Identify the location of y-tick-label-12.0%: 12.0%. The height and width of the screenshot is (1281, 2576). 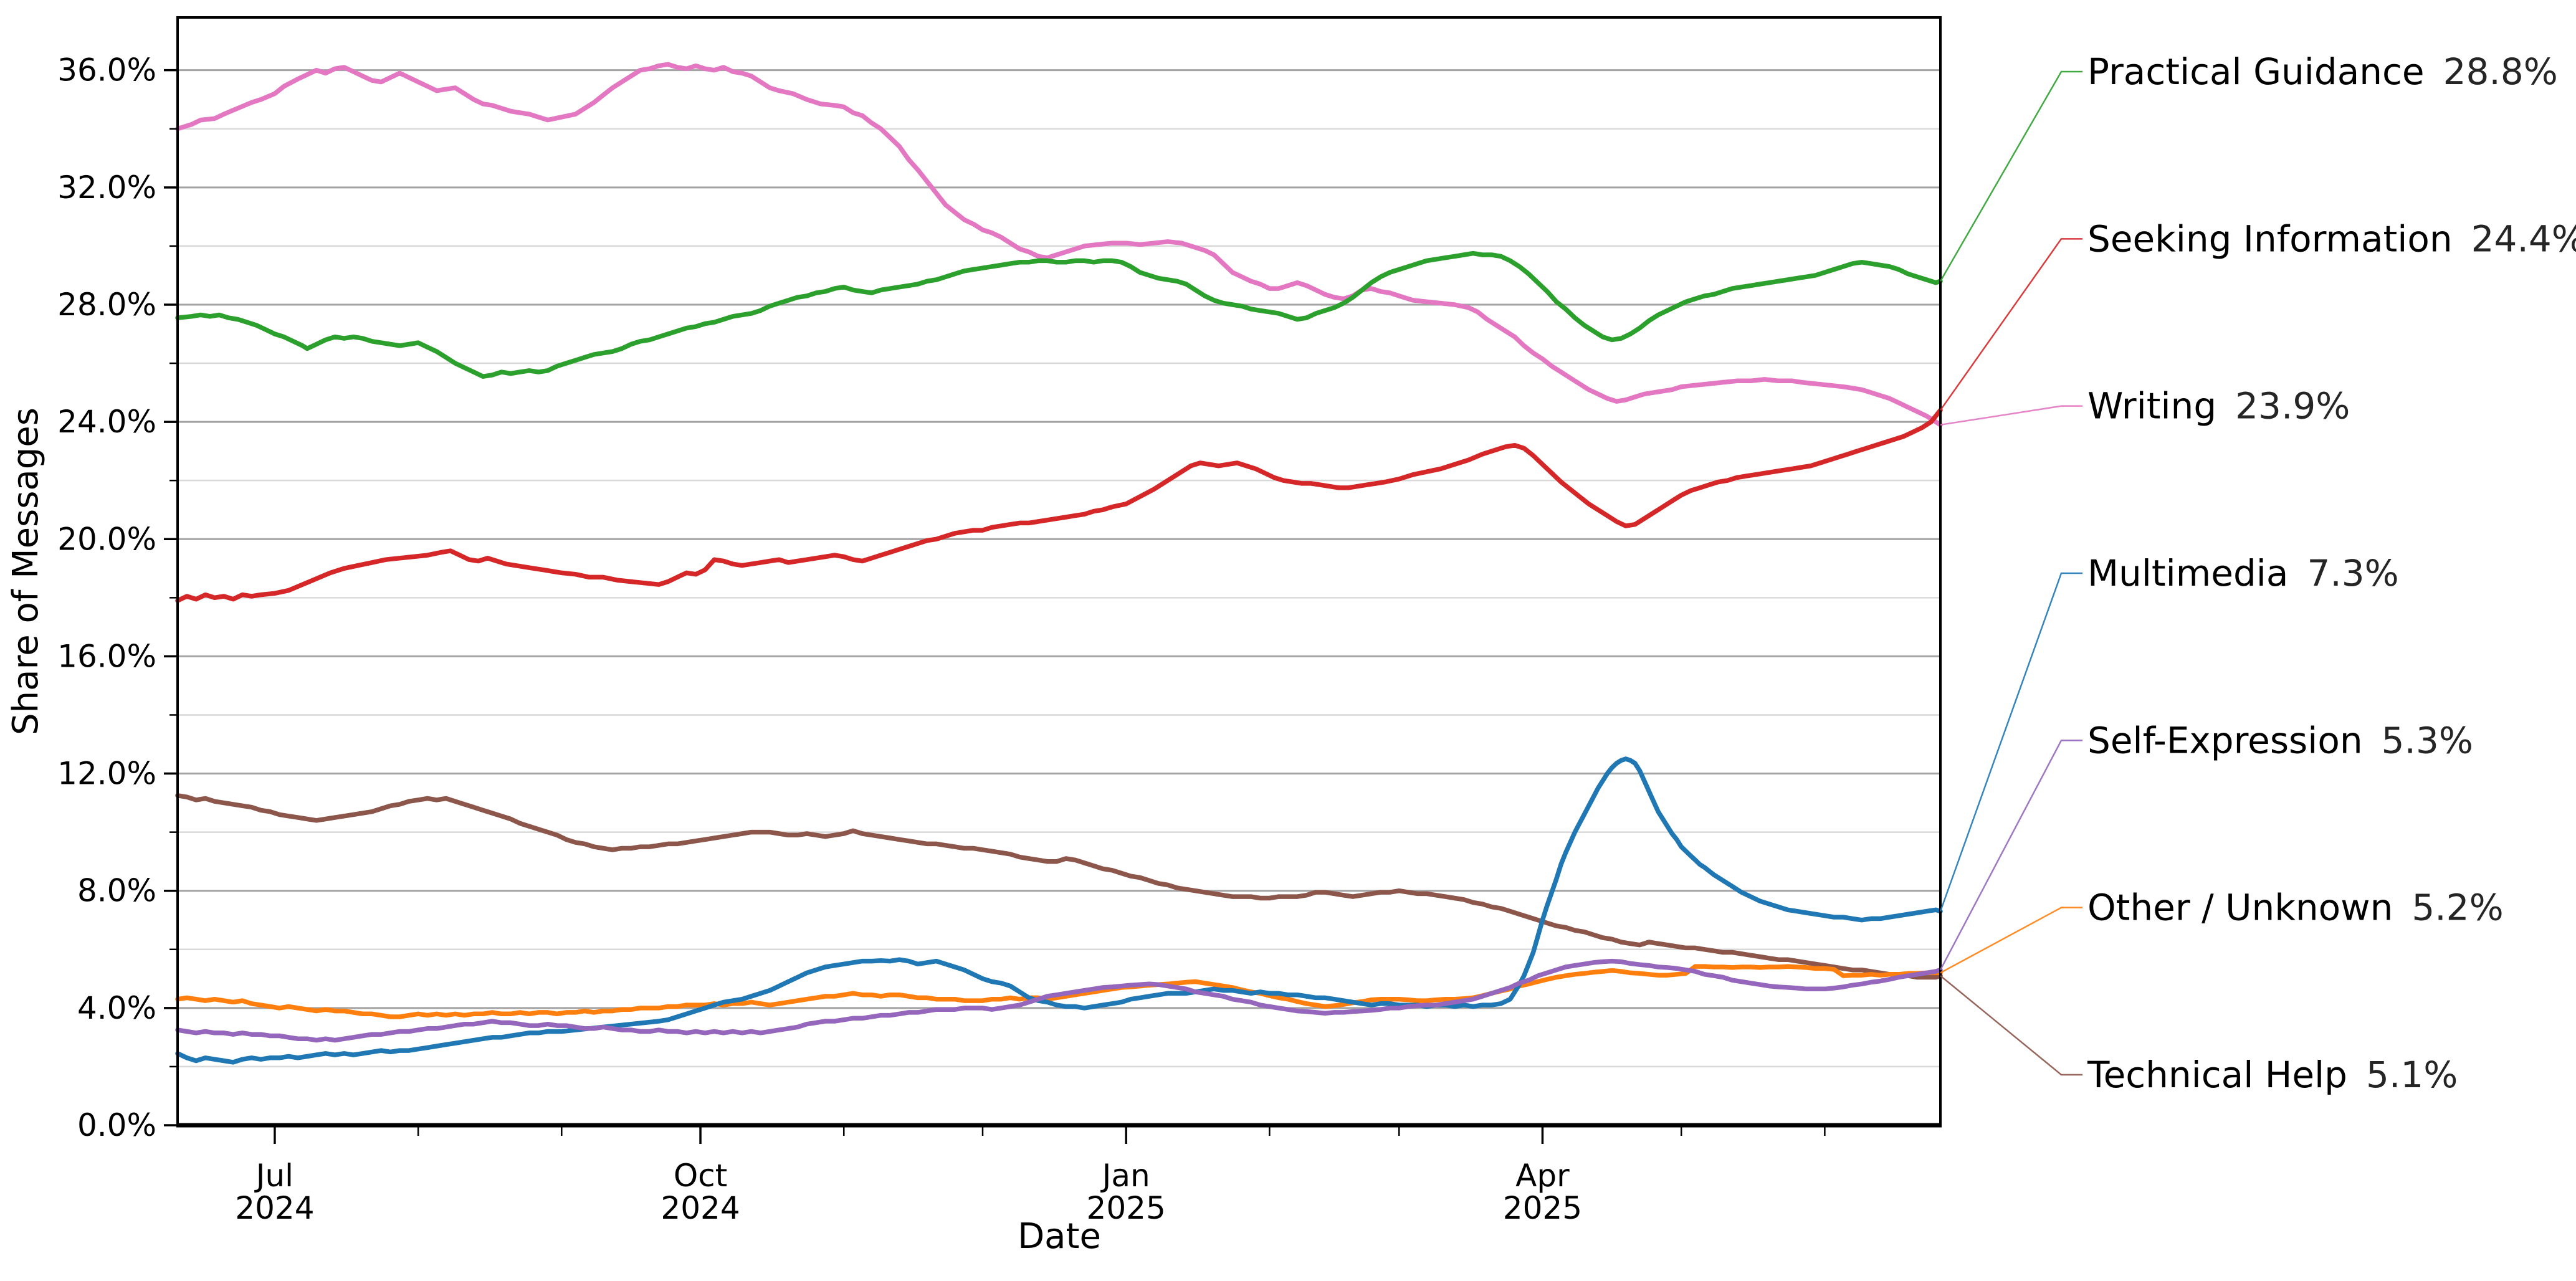
(107, 774).